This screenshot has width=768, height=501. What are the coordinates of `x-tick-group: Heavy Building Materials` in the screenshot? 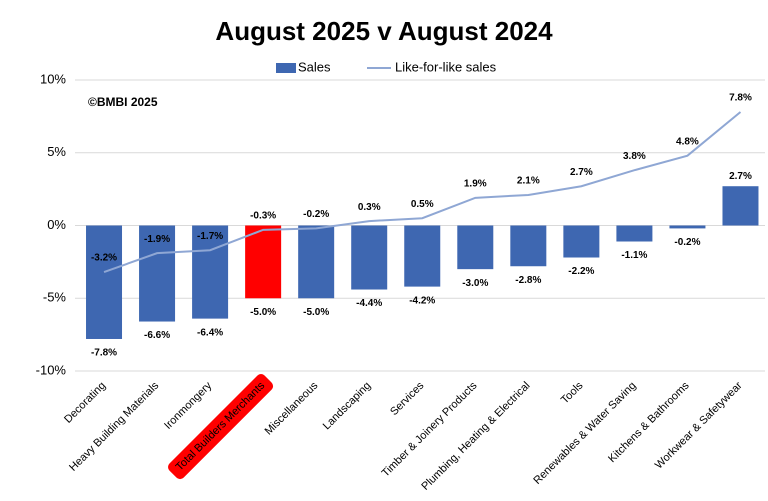 It's located at (114, 426).